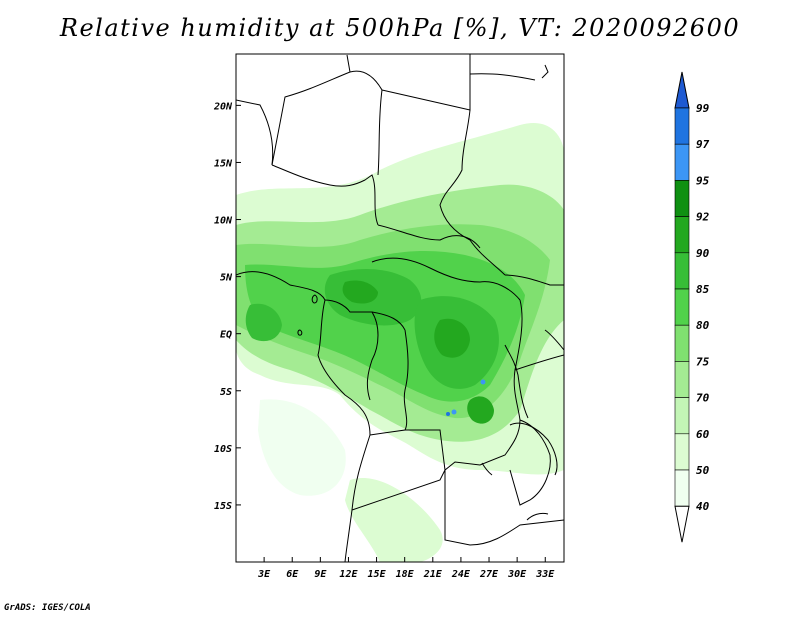  Describe the element at coordinates (703, 217) in the screenshot. I see `colorbar-label: 92` at that location.